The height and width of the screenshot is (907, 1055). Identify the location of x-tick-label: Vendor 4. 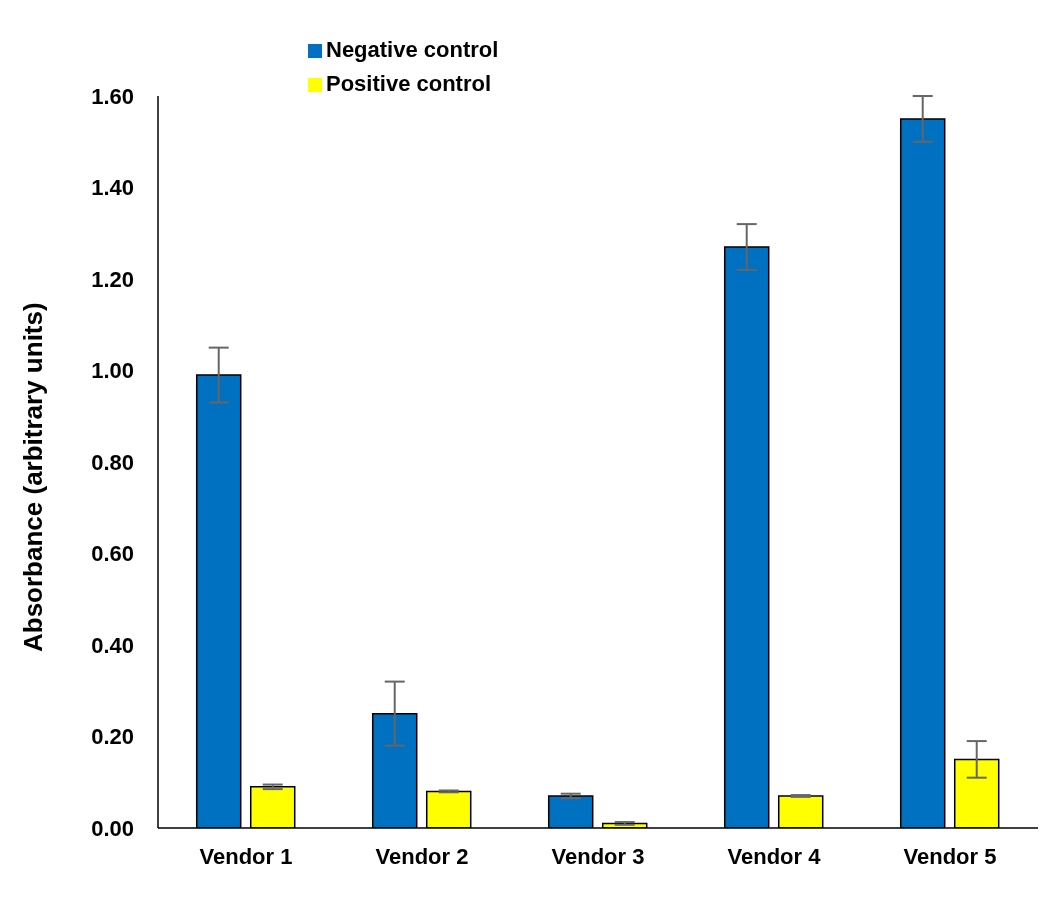
(774, 856).